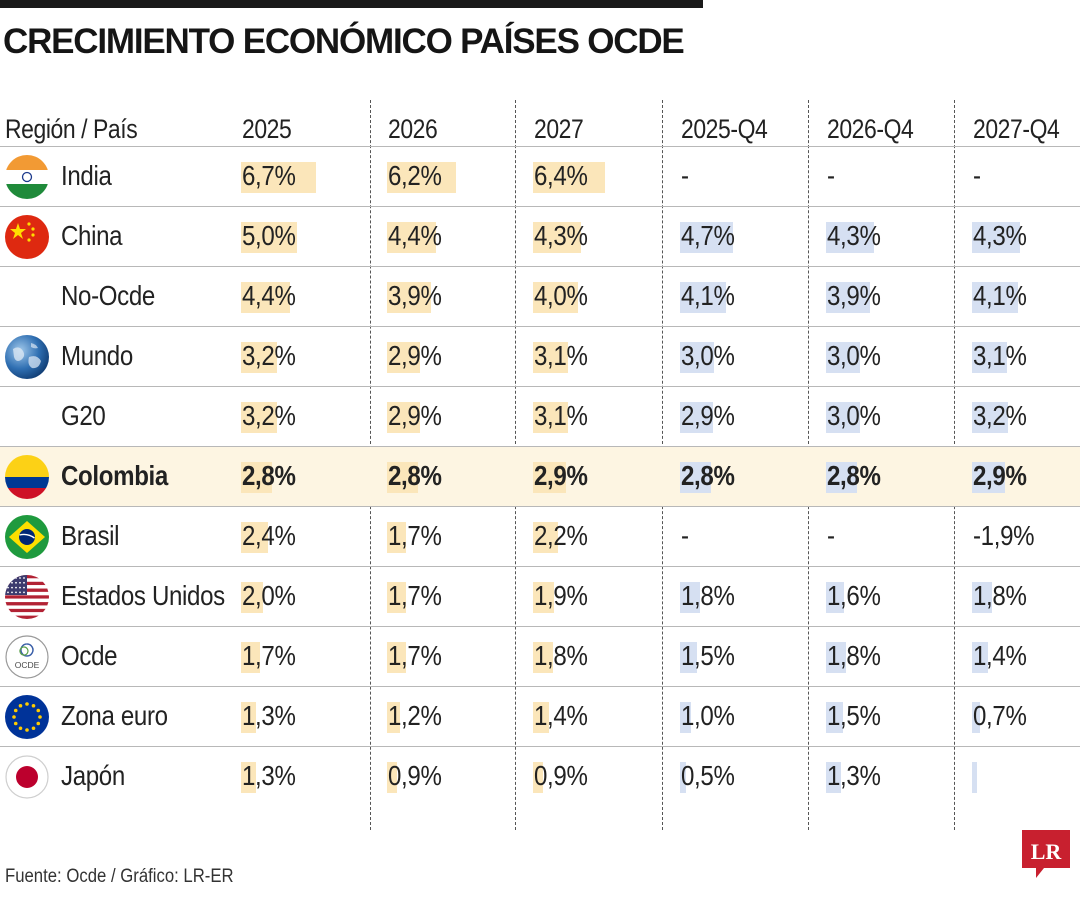  I want to click on row-label: Japón, so click(93, 775).